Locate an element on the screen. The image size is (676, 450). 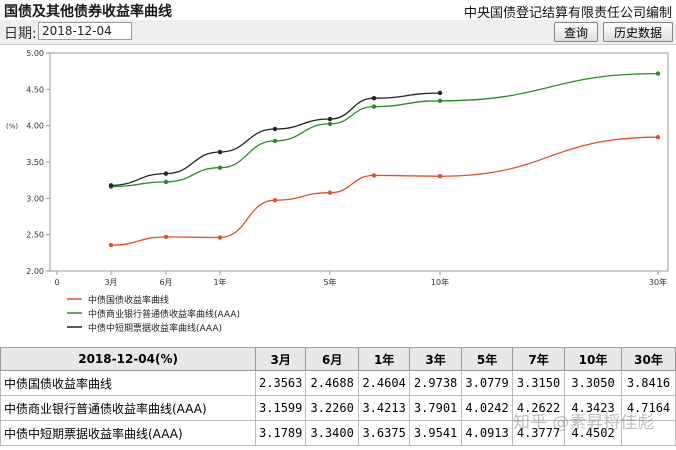
table-cell: 4.2622 is located at coordinates (539, 408).